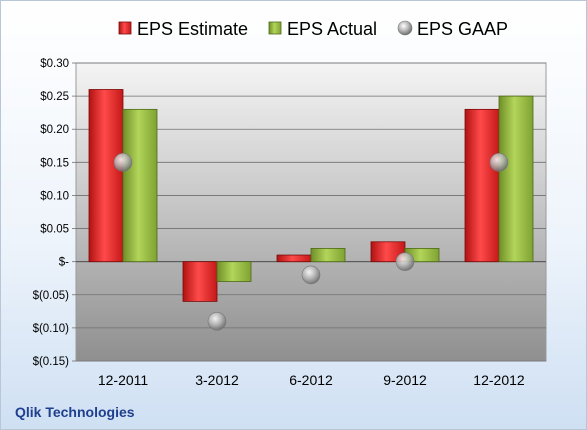 The width and height of the screenshot is (587, 430). I want to click on company-name: Qlik Technologies, so click(75, 412).